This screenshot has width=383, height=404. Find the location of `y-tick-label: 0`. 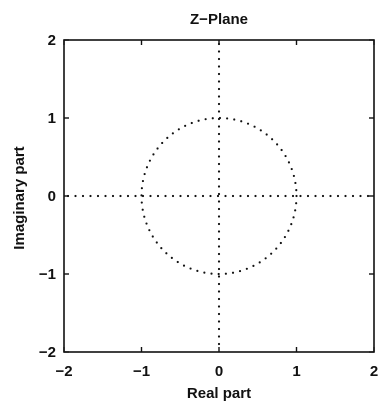

y-tick-label: 0 is located at coordinates (52, 196).